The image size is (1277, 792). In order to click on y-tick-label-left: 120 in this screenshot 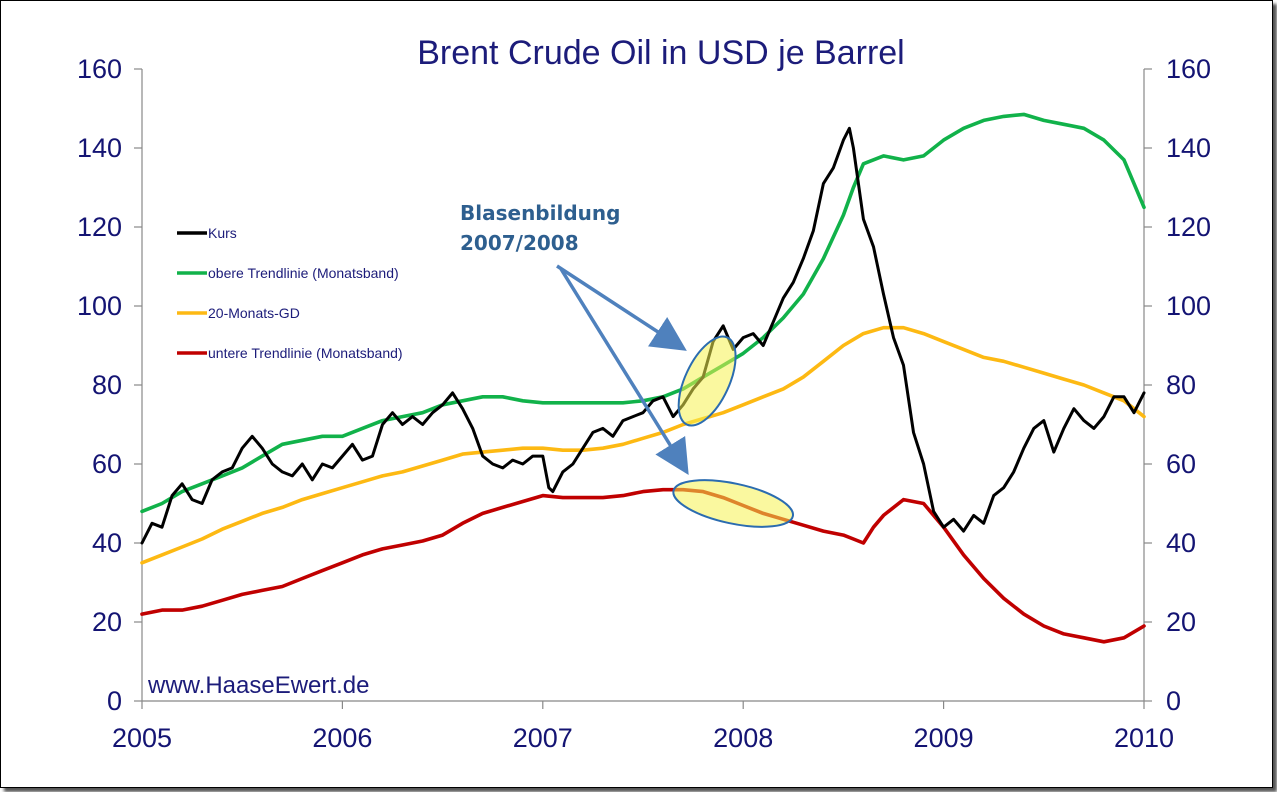, I will do `click(99, 227)`.